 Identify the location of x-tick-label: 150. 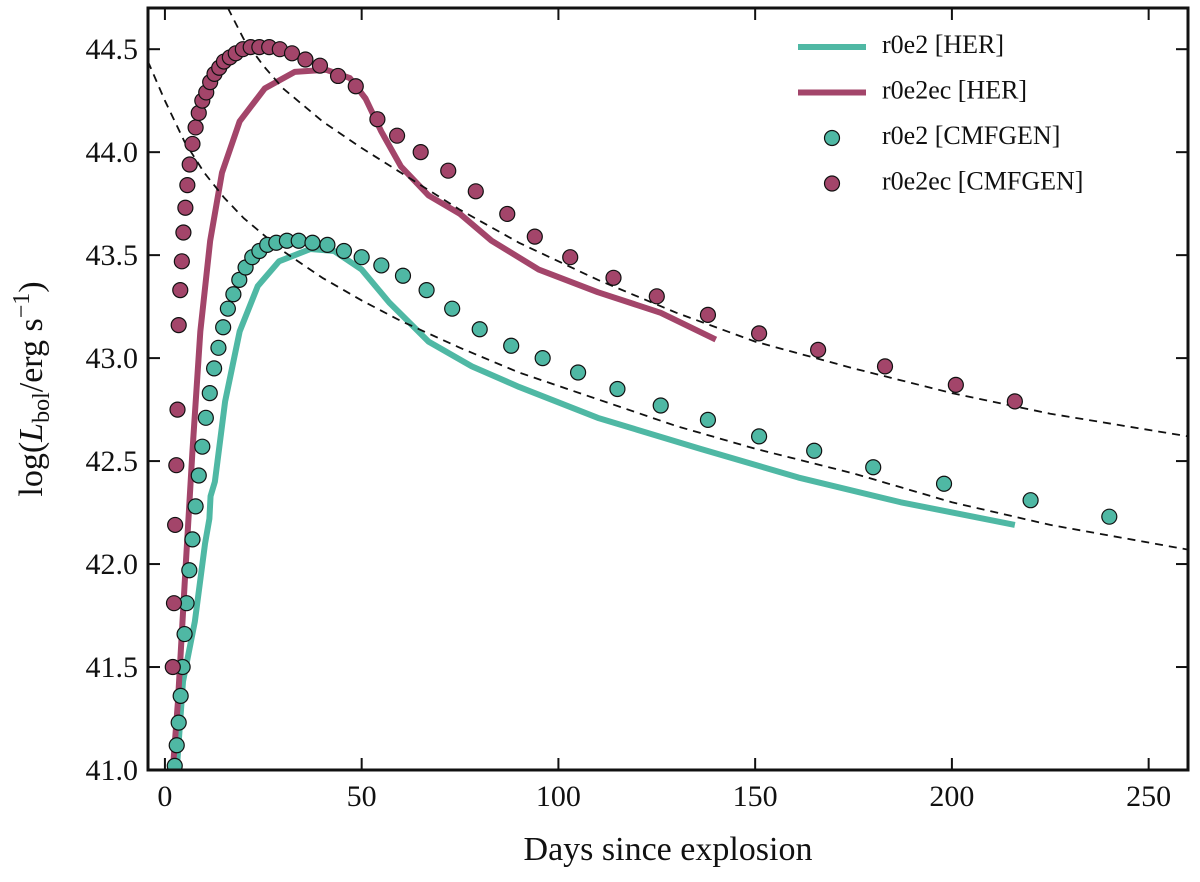
(755, 796).